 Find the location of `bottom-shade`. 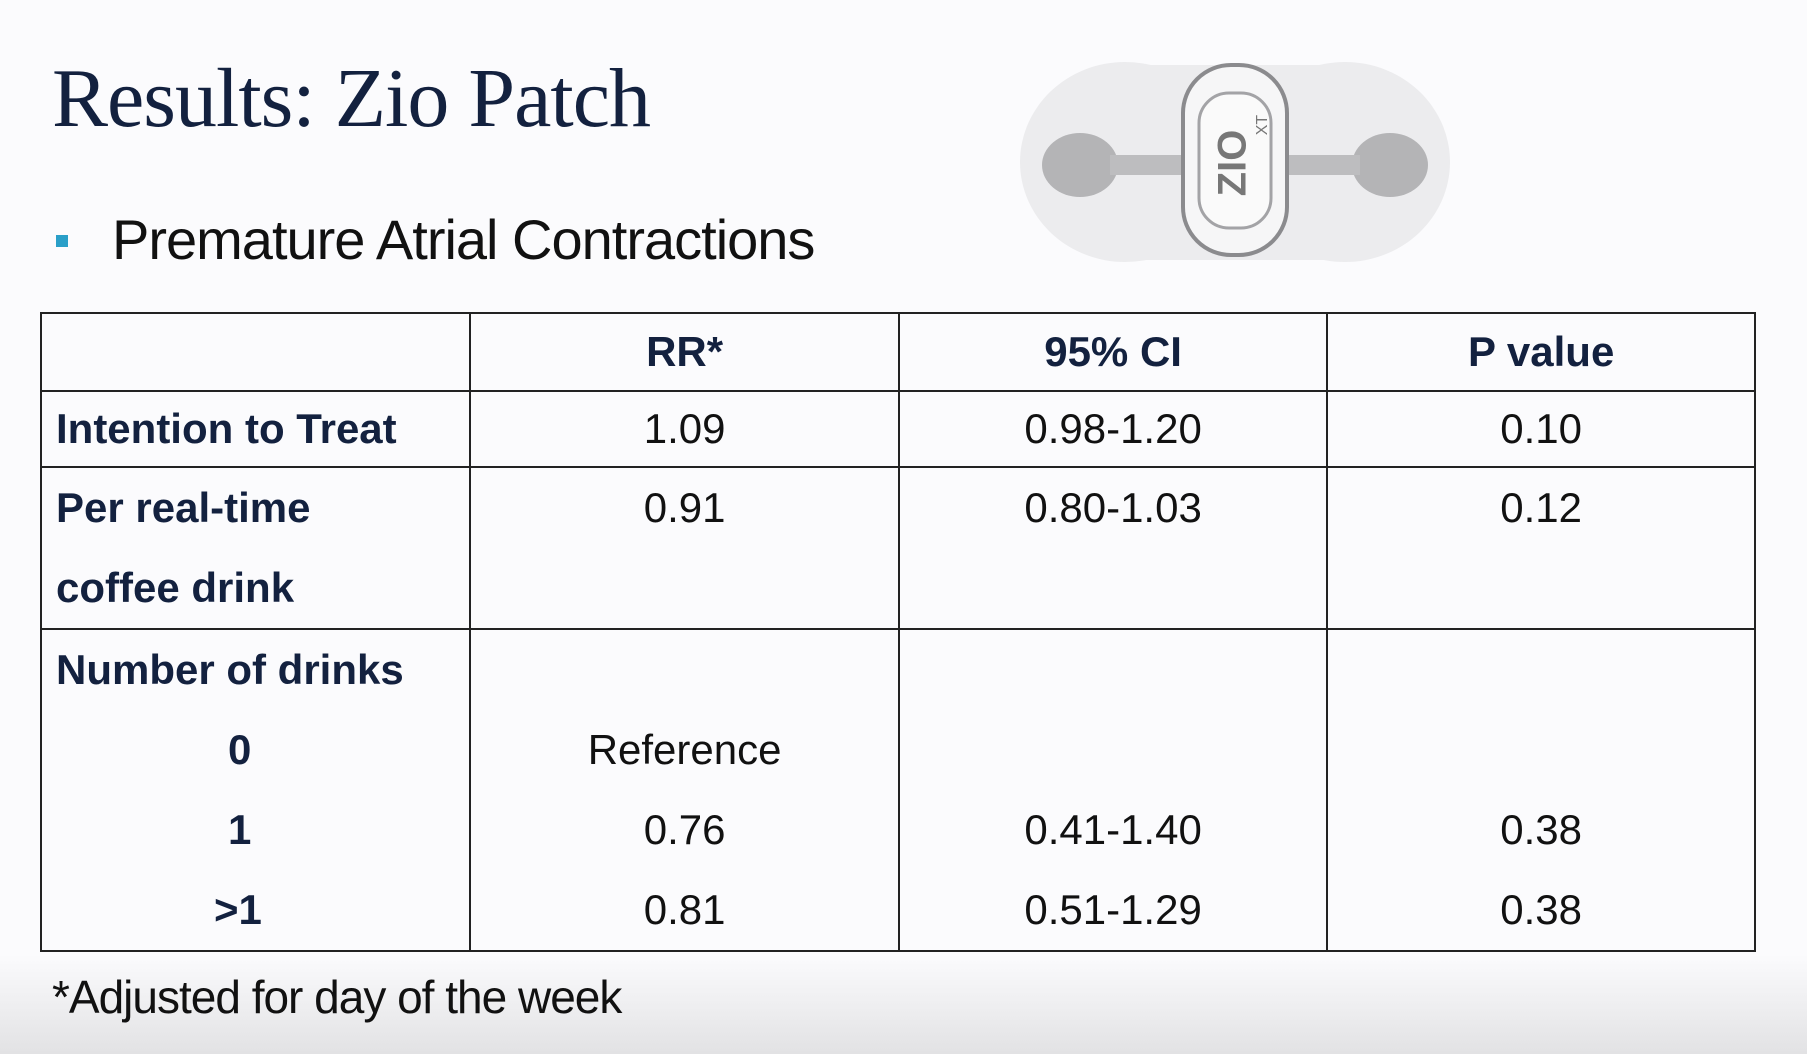

bottom-shade is located at coordinates (903, 1004).